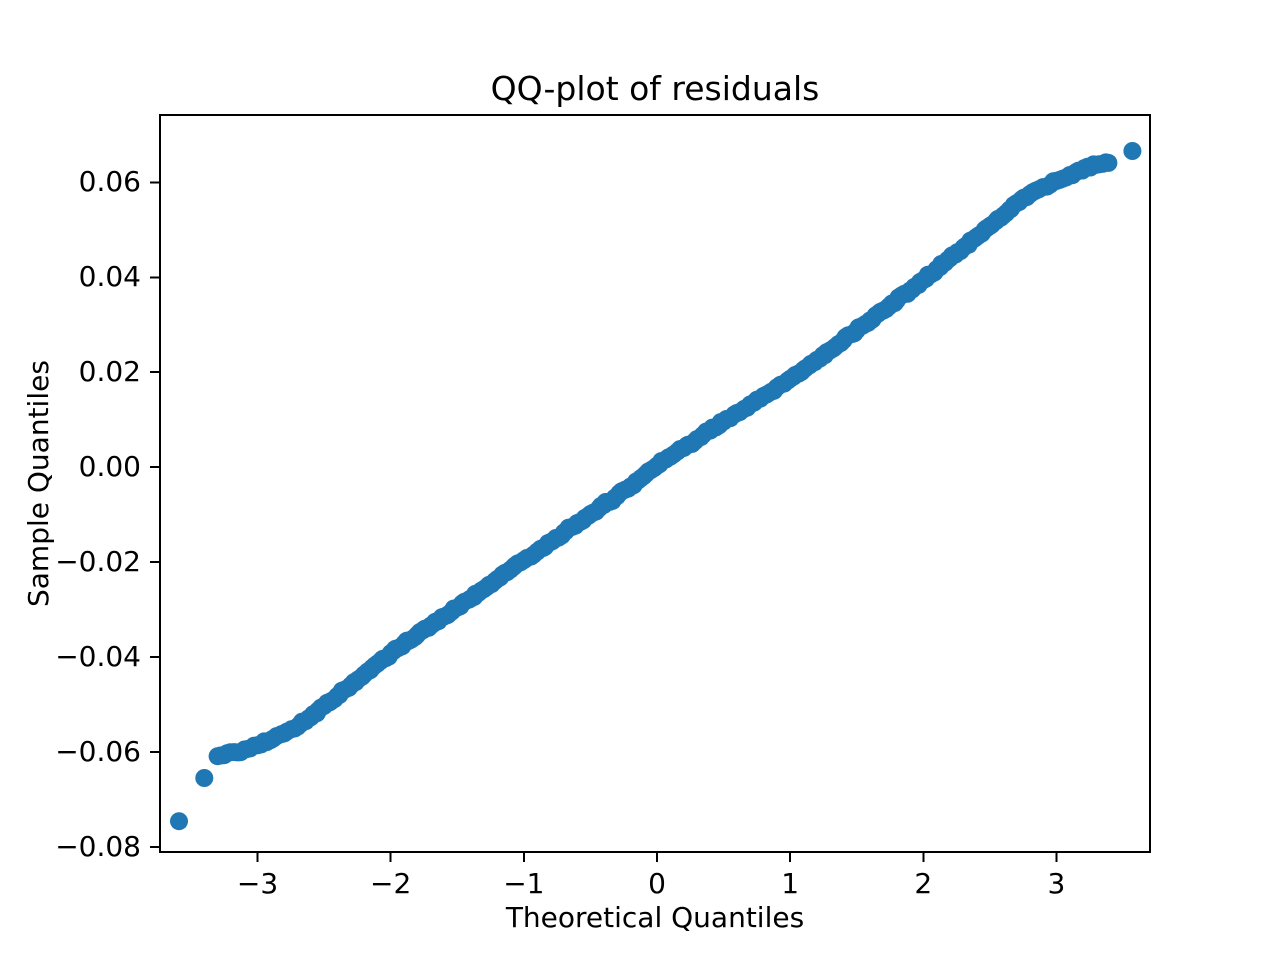 The width and height of the screenshot is (1280, 960). What do you see at coordinates (98, 656) in the screenshot?
I see `y-tick-label: −0.04` at bounding box center [98, 656].